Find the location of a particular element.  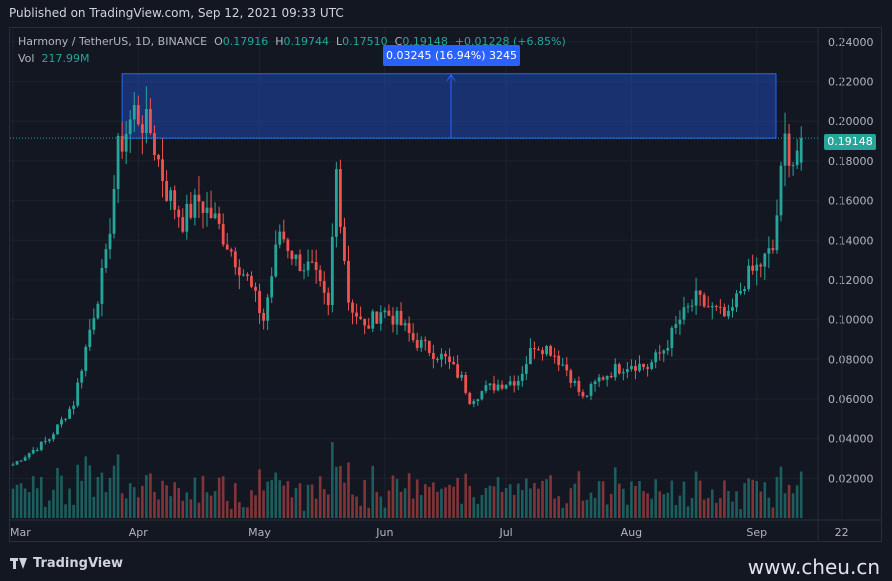

y-tick-label: 0.06000 is located at coordinates (851, 399).